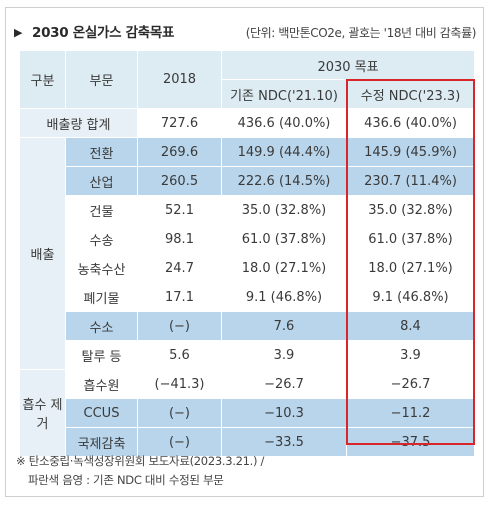 This screenshot has width=491, height=505. Describe the element at coordinates (179, 152) in the screenshot. I see `row-2018: 269.6` at that location.